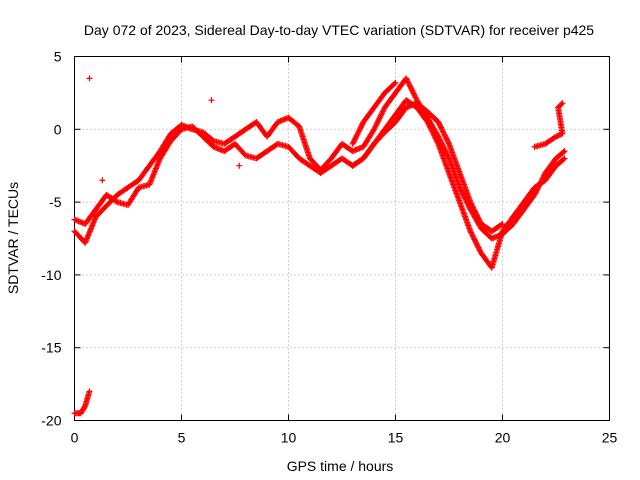 The image size is (640, 480). Describe the element at coordinates (75, 438) in the screenshot. I see `x-tick-label: 0` at that location.